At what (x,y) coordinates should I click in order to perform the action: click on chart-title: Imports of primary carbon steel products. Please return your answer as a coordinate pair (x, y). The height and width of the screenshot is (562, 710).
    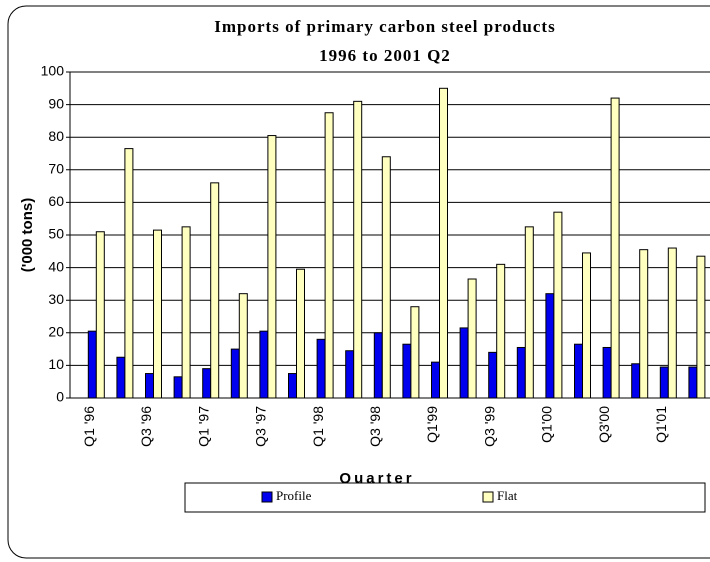
    Looking at the image, I should click on (384, 26).